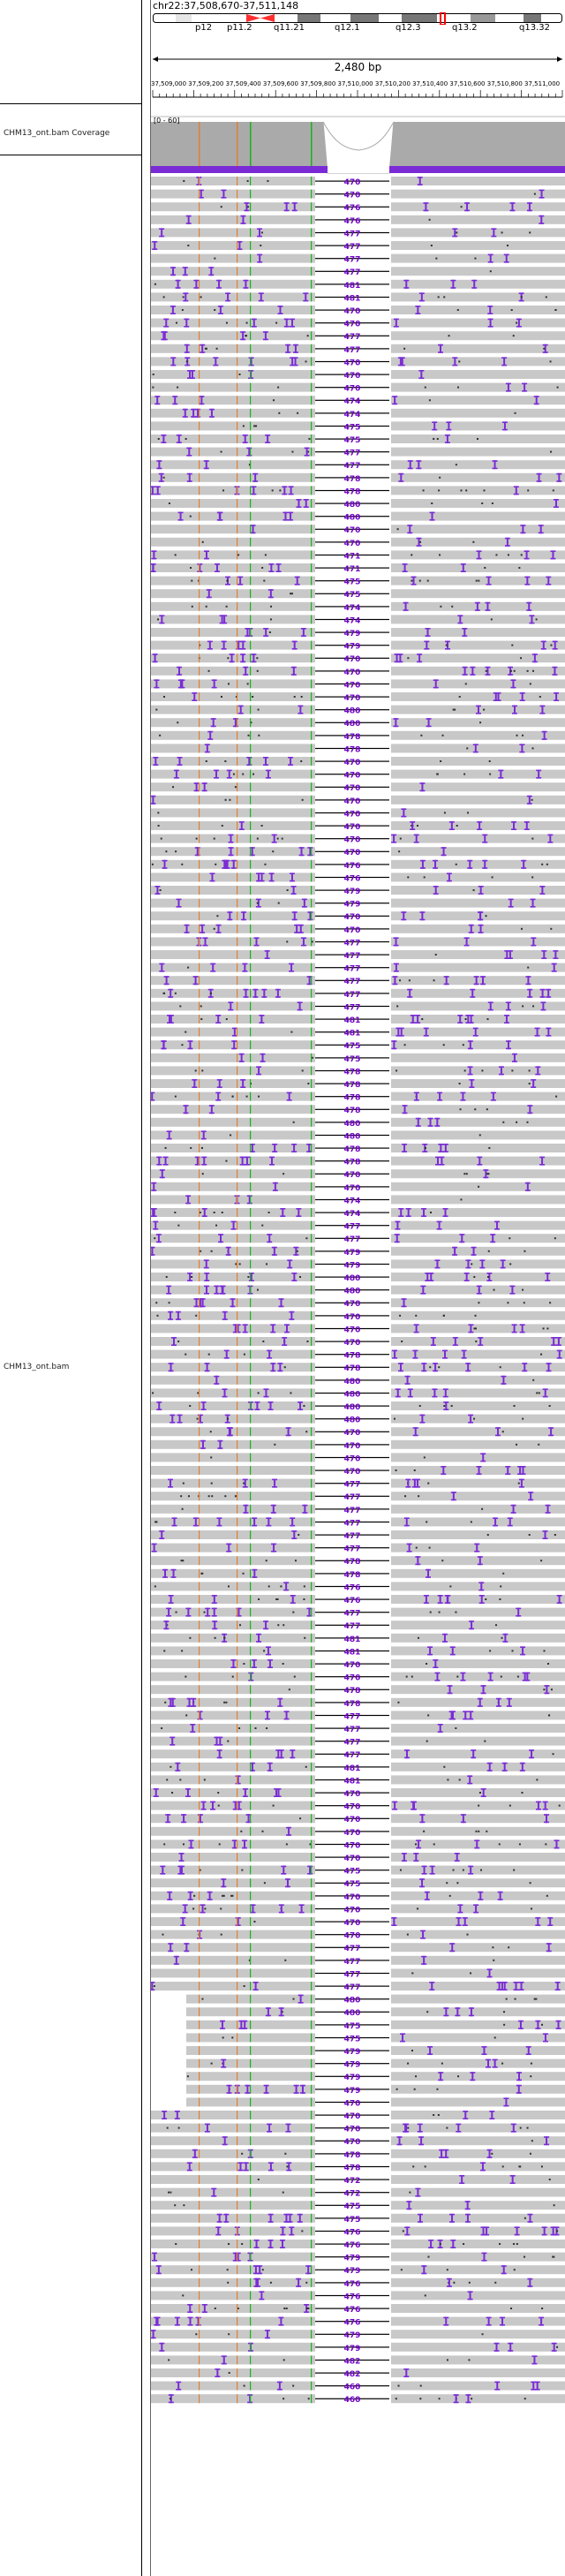 This screenshot has height=2576, width=565. Describe the element at coordinates (358, 94) in the screenshot. I see `ruler` at that location.